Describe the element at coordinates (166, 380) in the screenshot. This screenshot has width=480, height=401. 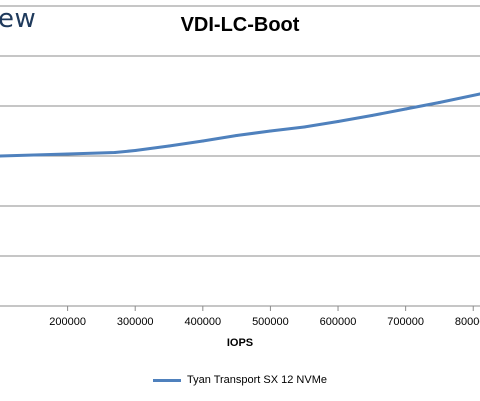
I see `legend-swatch` at that location.